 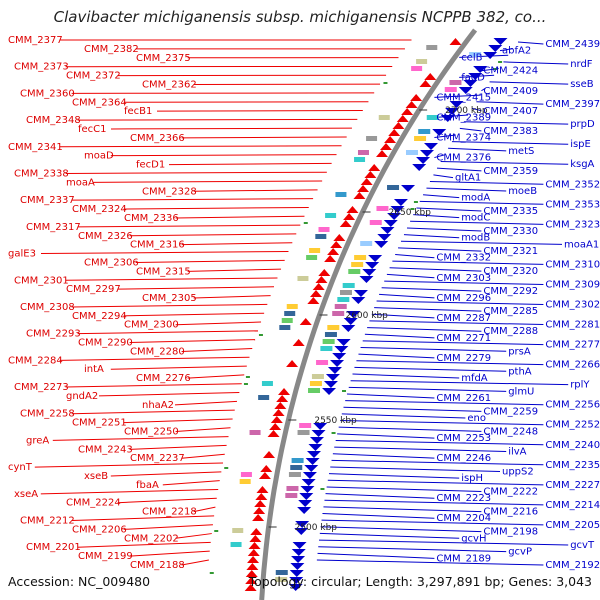 I want to click on gene-label-forward: CMM_2218, so click(x=169, y=512).